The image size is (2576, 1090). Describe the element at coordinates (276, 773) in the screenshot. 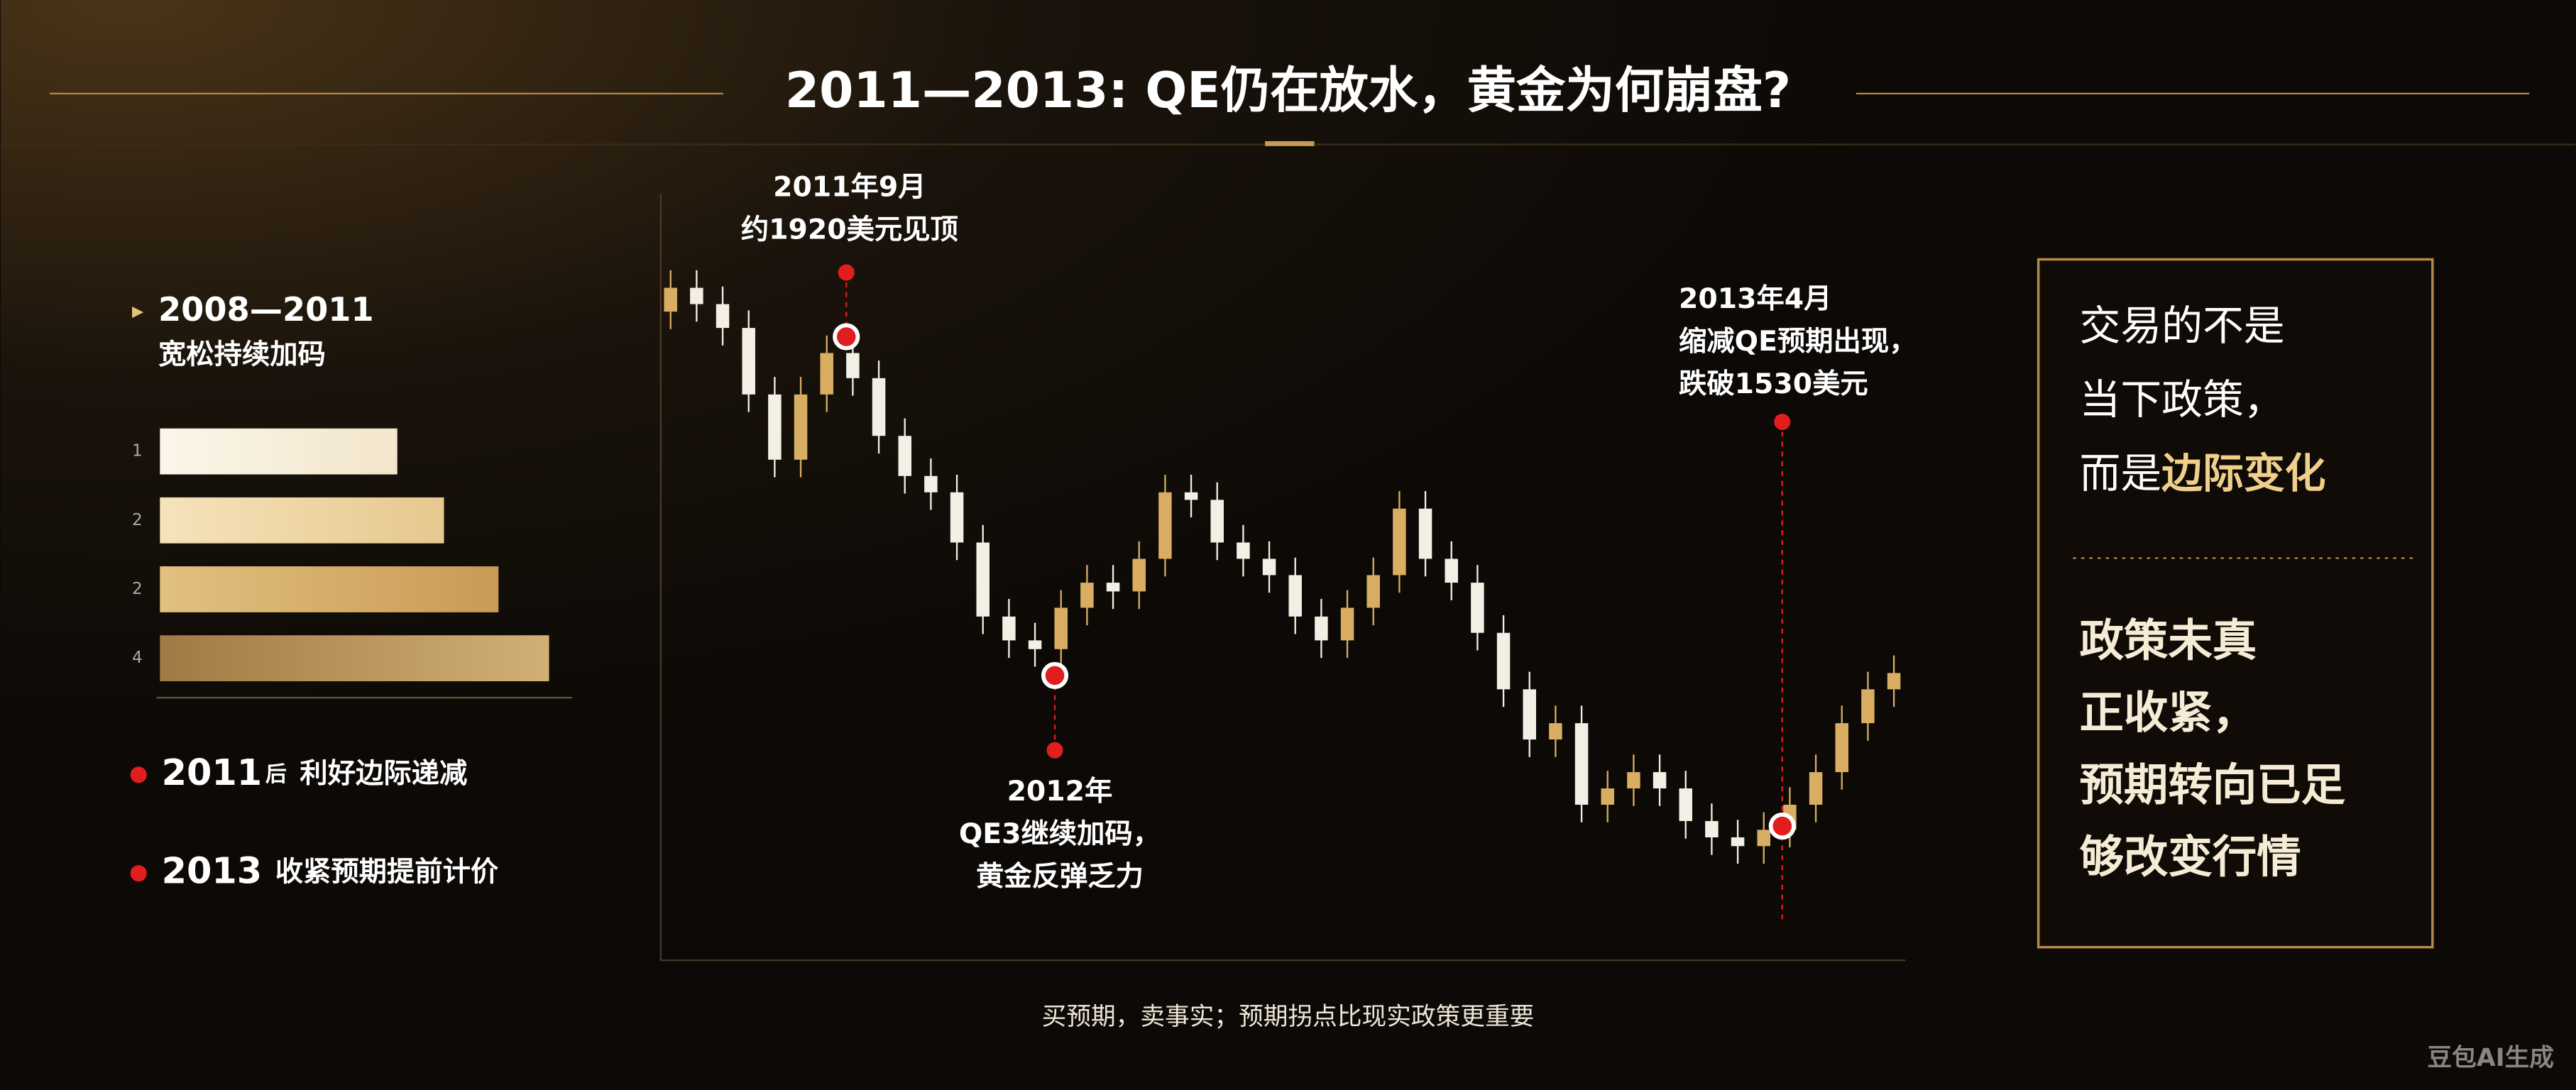

I see `bullet-suffix: 后` at that location.